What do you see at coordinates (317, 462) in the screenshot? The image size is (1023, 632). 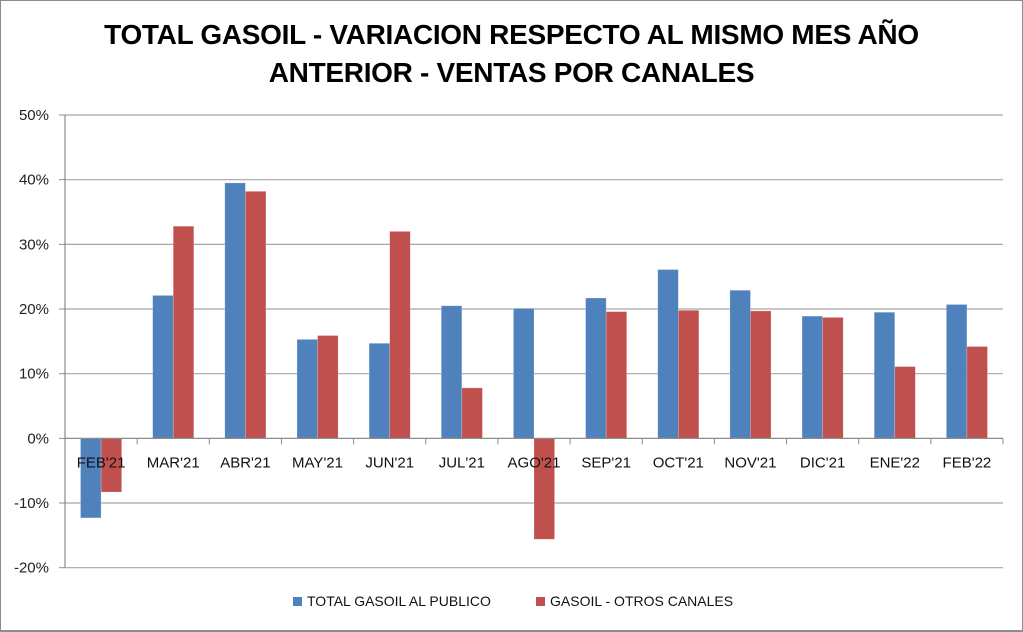 I see `x-tick-label: MAY'21` at bounding box center [317, 462].